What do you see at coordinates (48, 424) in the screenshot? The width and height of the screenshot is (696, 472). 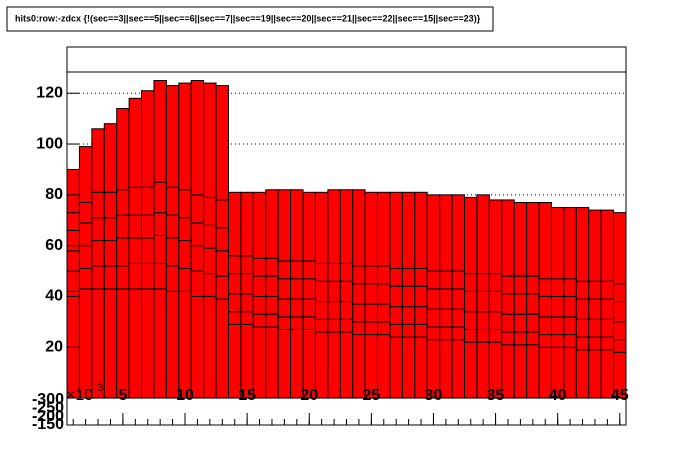 I see `annotation: -150` at bounding box center [48, 424].